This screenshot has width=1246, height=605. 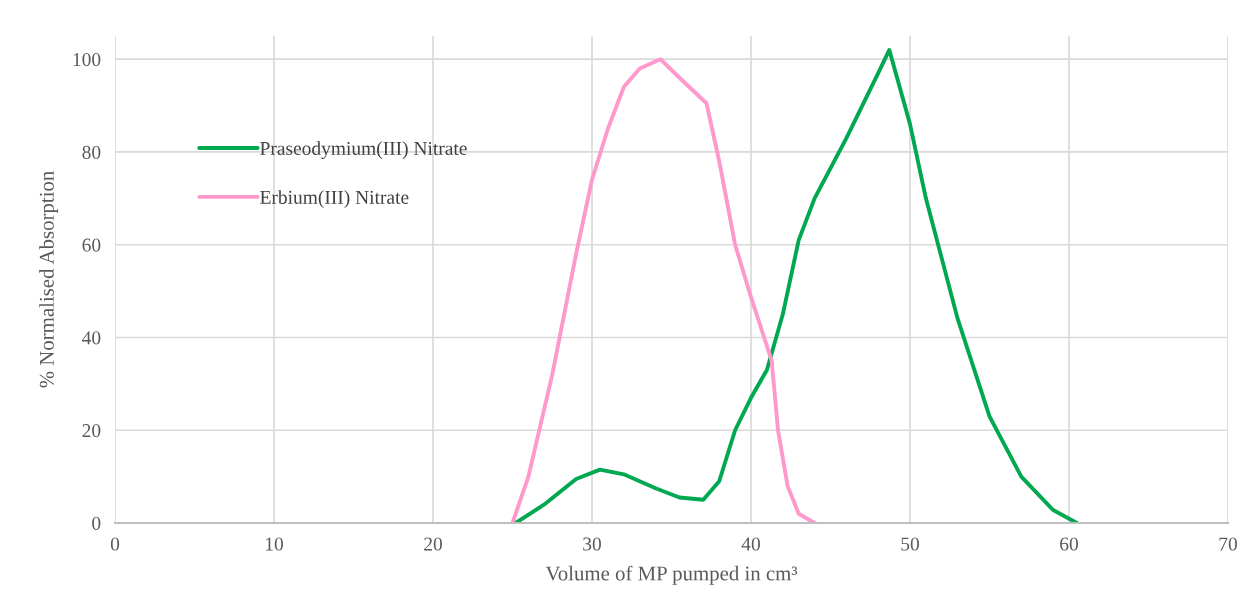 I want to click on x-axis-title: Volume of MP pumped in cm³, so click(x=671, y=575).